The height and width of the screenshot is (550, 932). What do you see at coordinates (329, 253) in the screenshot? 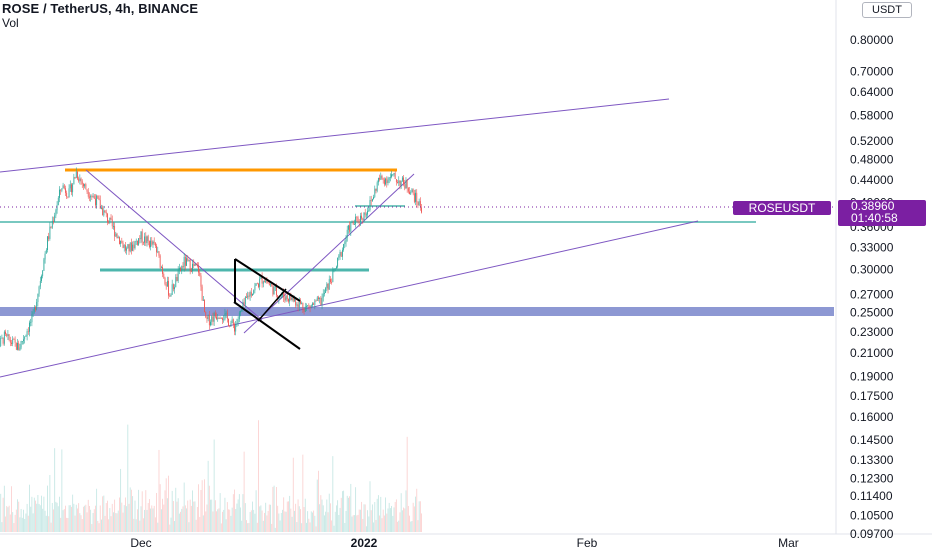
I see `ascending-trendline` at bounding box center [329, 253].